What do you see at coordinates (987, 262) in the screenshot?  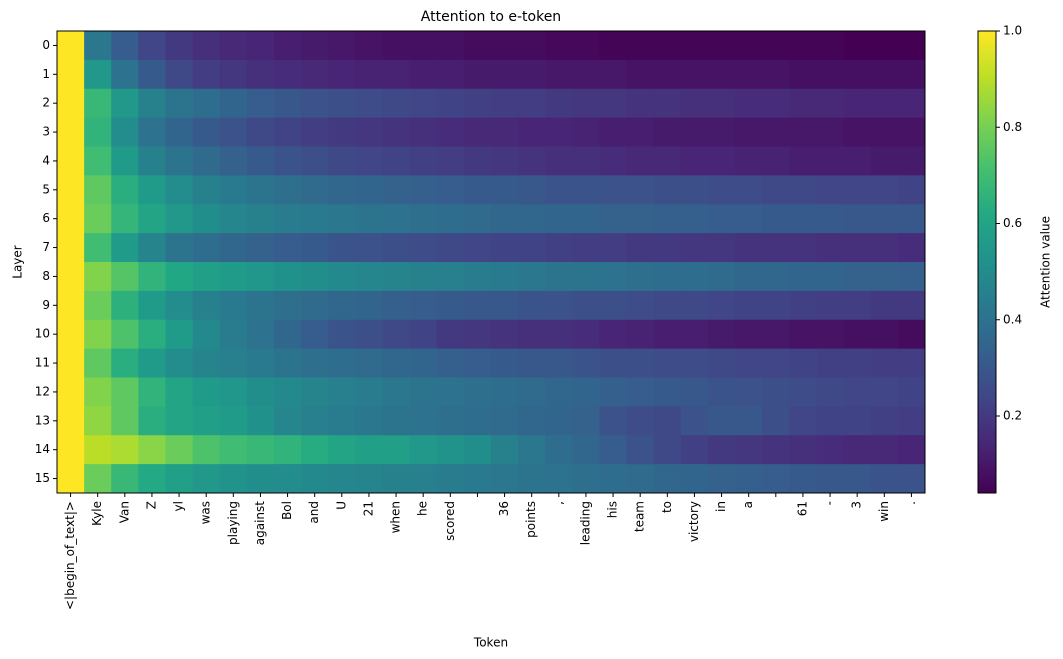 I see `colorbar` at bounding box center [987, 262].